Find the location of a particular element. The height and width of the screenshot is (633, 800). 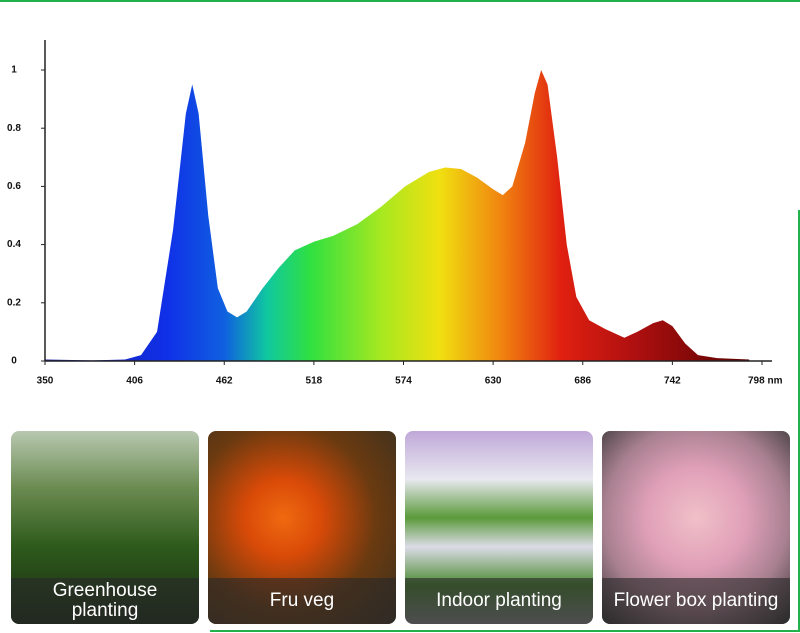

y-tick-label: 0.4 is located at coordinates (14, 244).